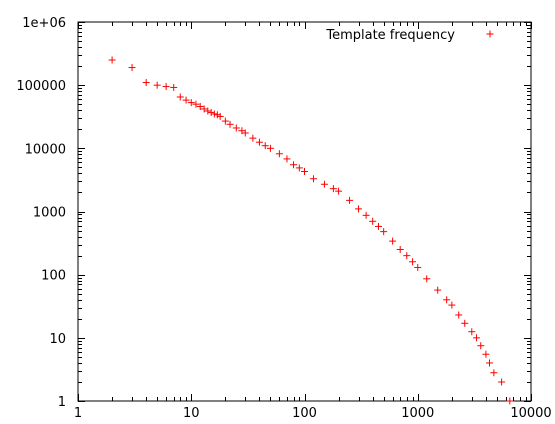 The height and width of the screenshot is (424, 555). I want to click on y-tick-label: 1000, so click(49, 213).